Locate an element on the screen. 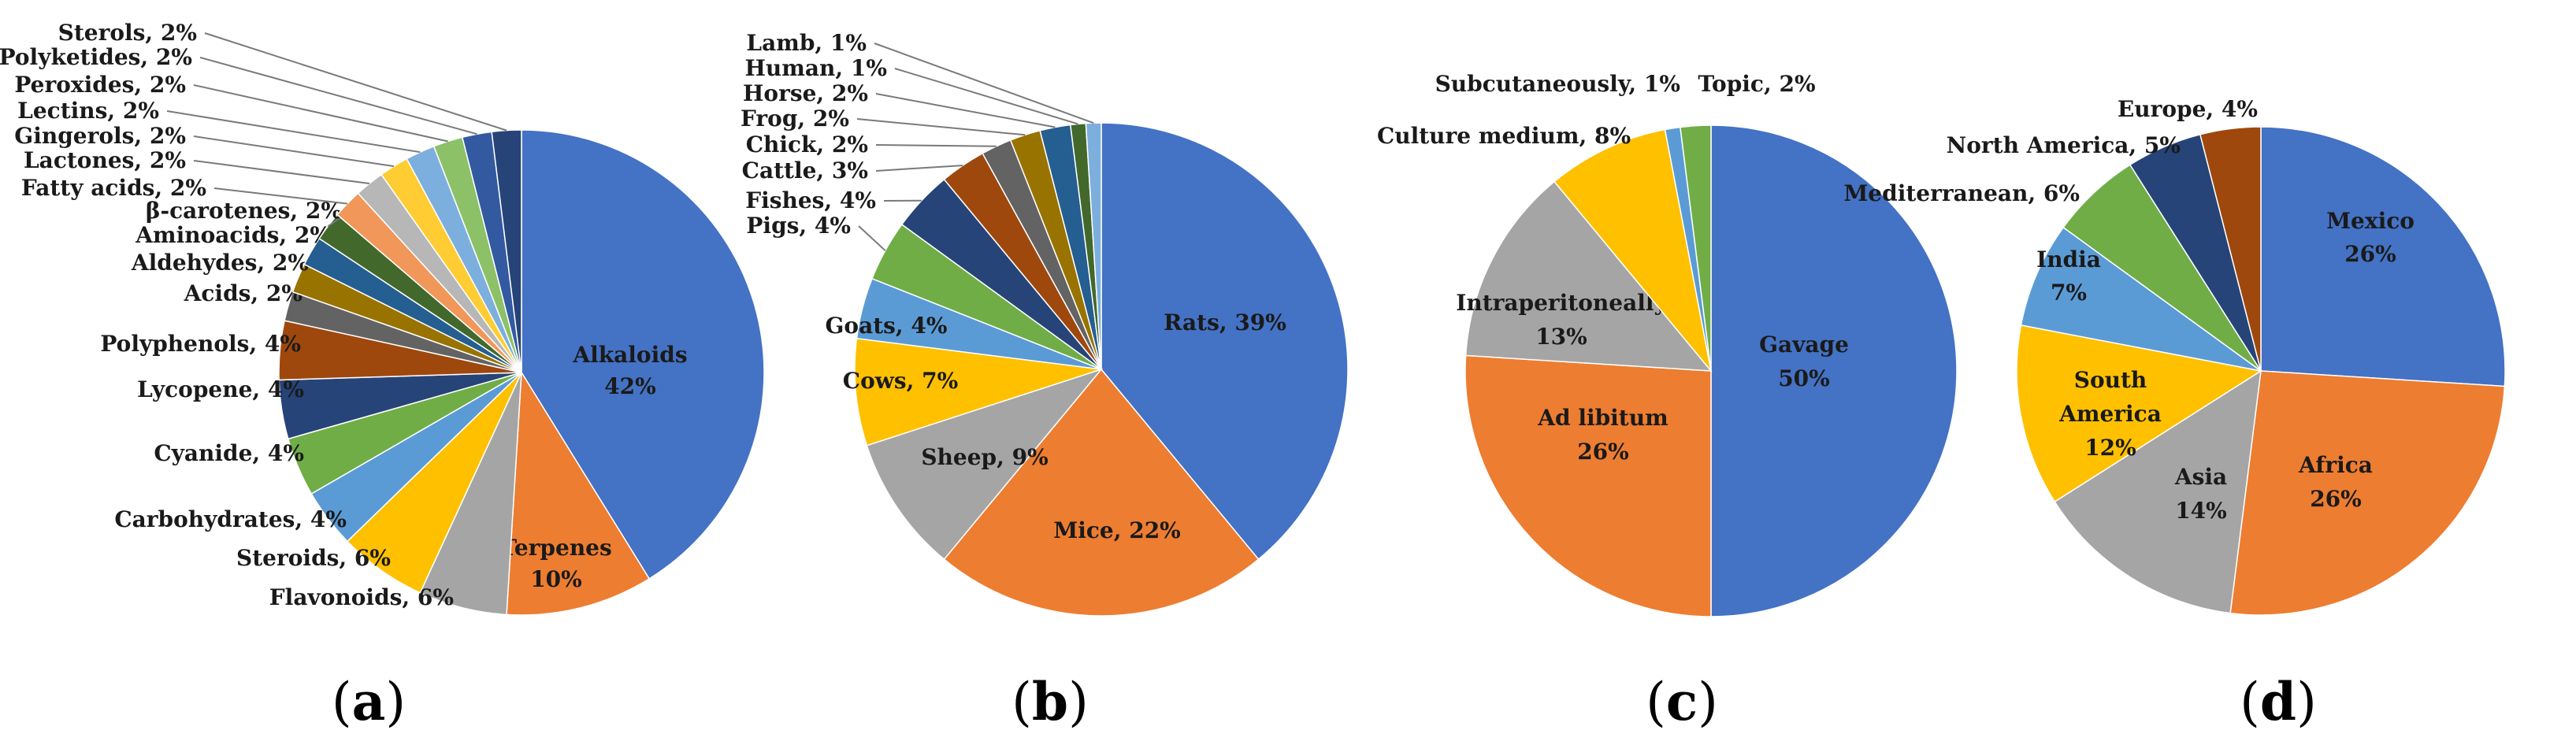  slice-label-south-america: South is located at coordinates (2110, 380).